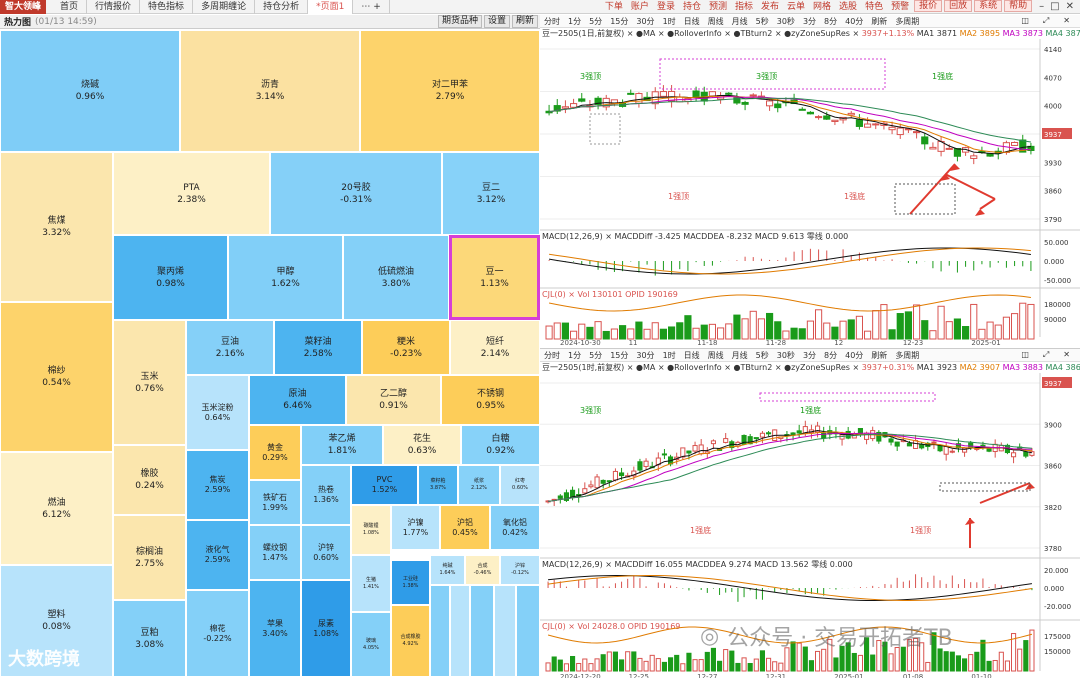 The height and width of the screenshot is (681, 1080). Describe the element at coordinates (691, 6) in the screenshot. I see `action-position: 持仓` at that location.